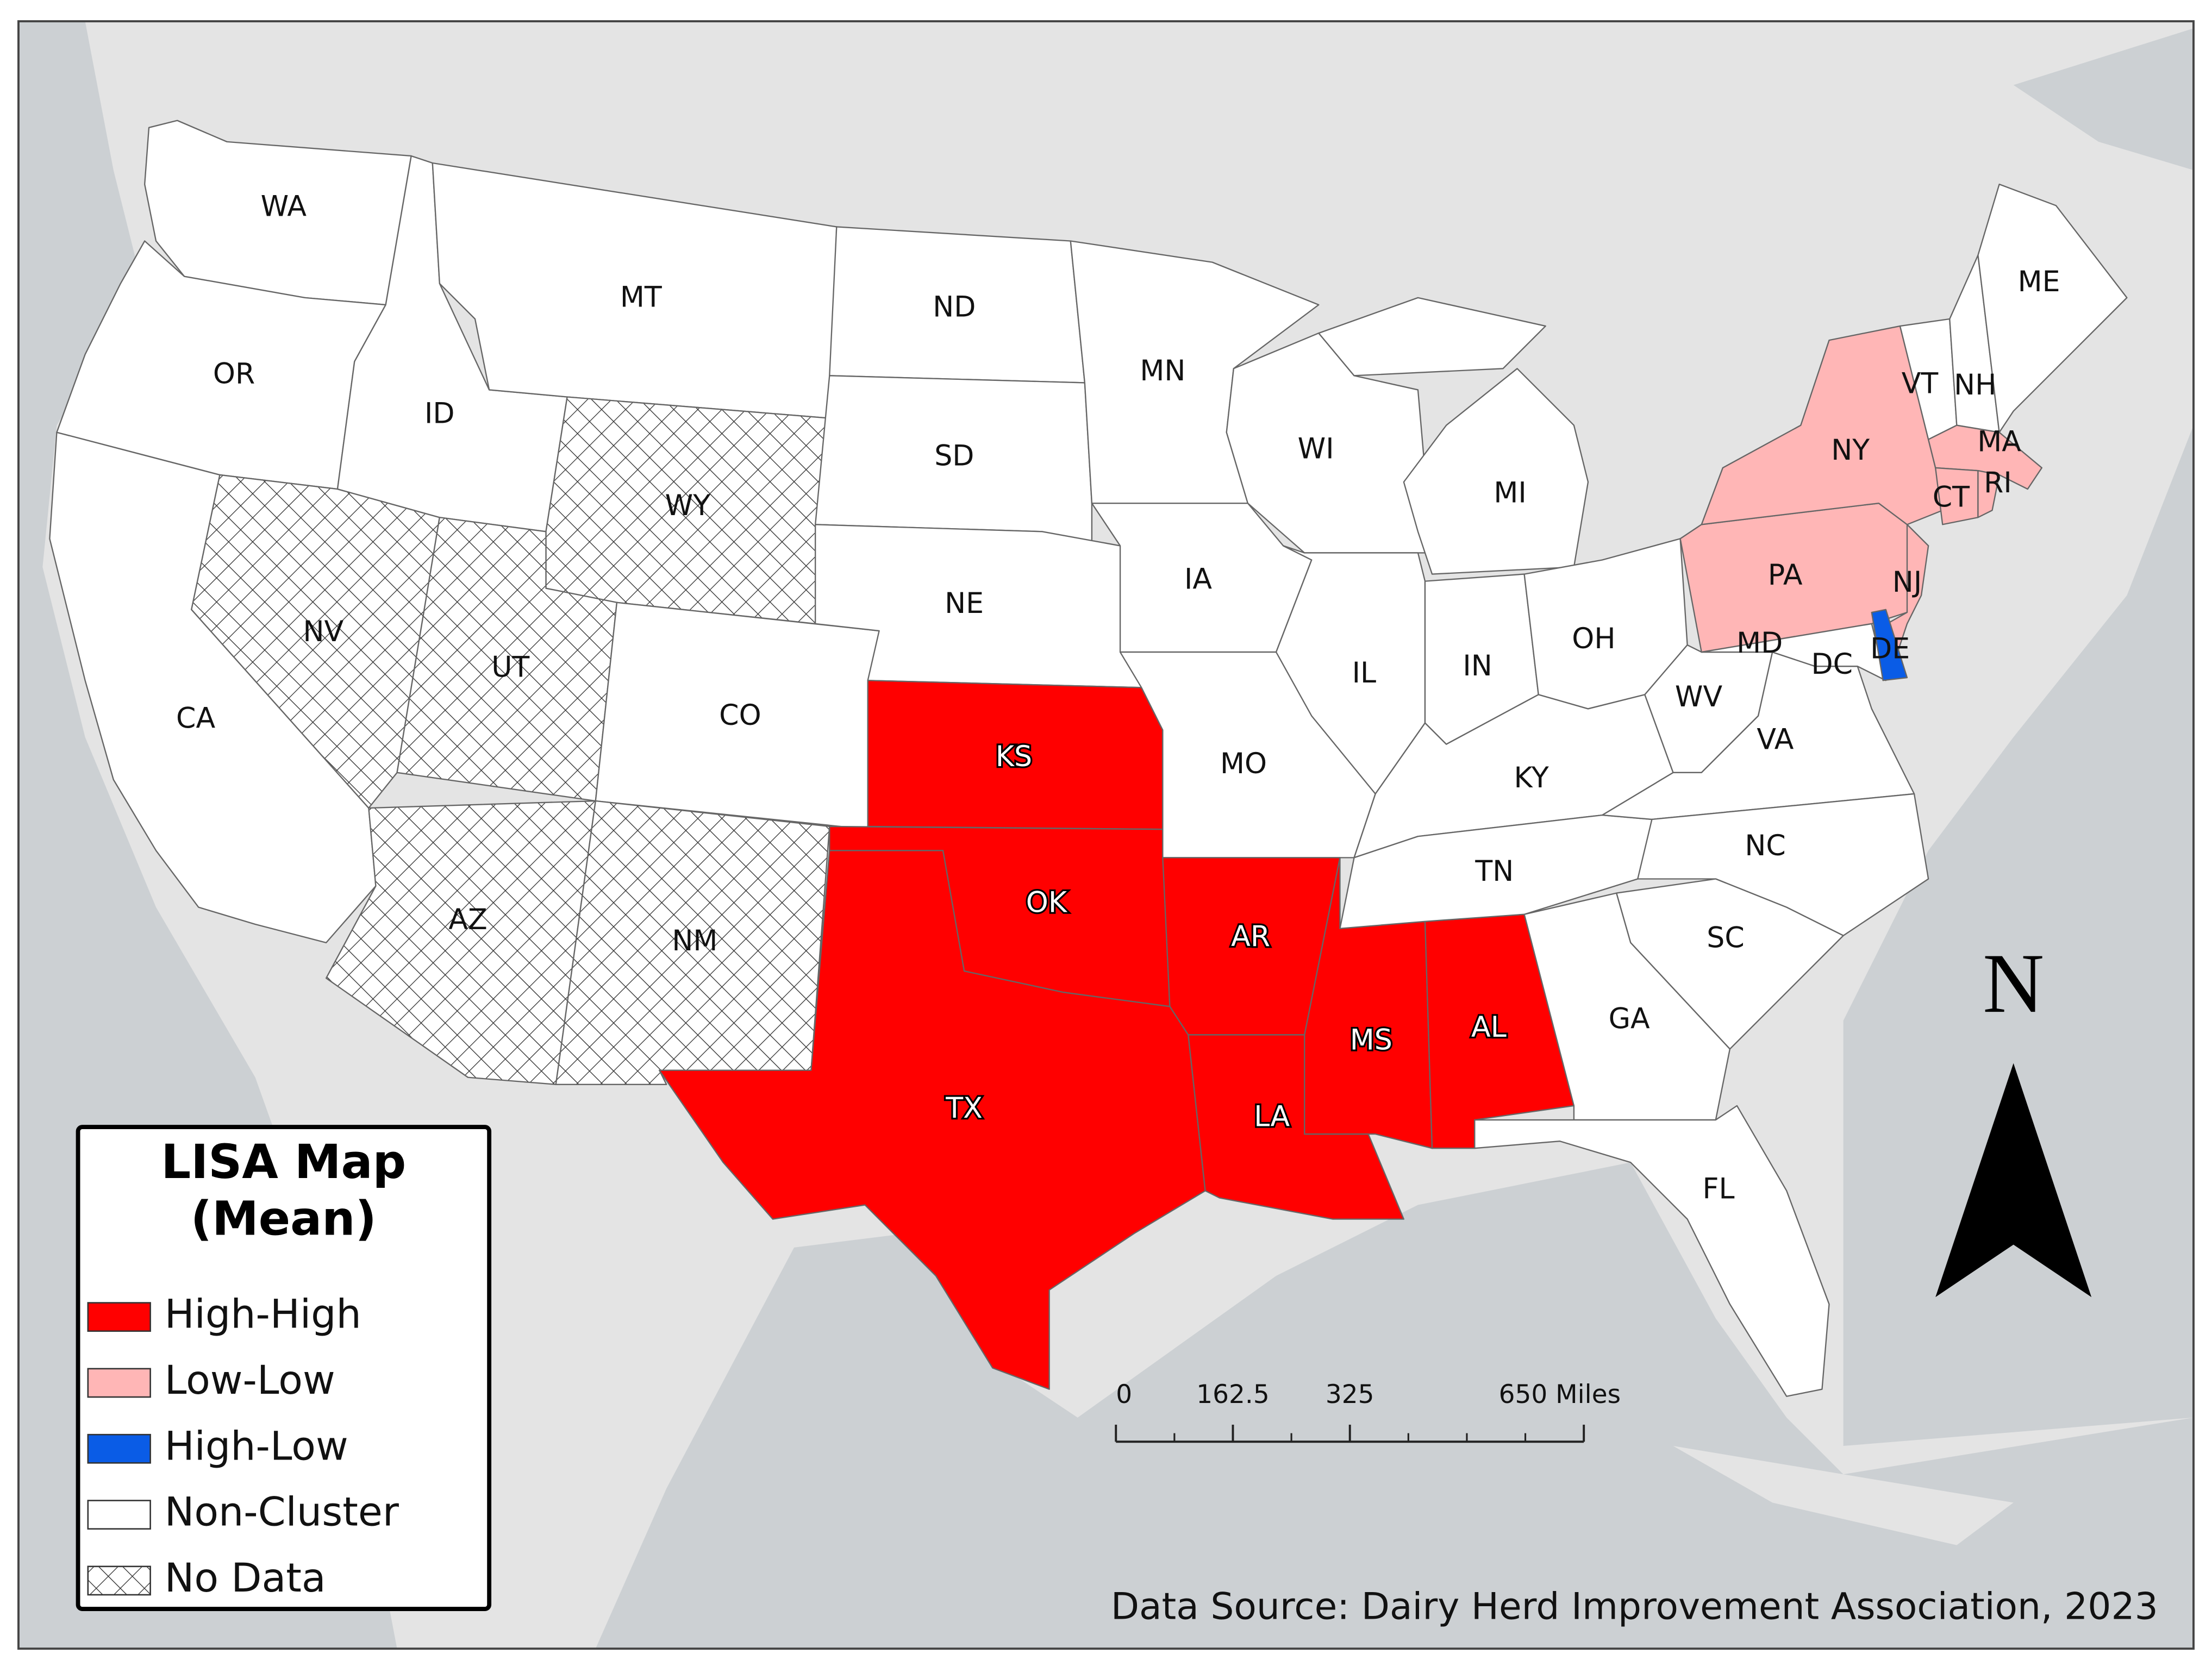 This screenshot has width=2212, height=1660. I want to click on state-label: OH, so click(1593, 639).